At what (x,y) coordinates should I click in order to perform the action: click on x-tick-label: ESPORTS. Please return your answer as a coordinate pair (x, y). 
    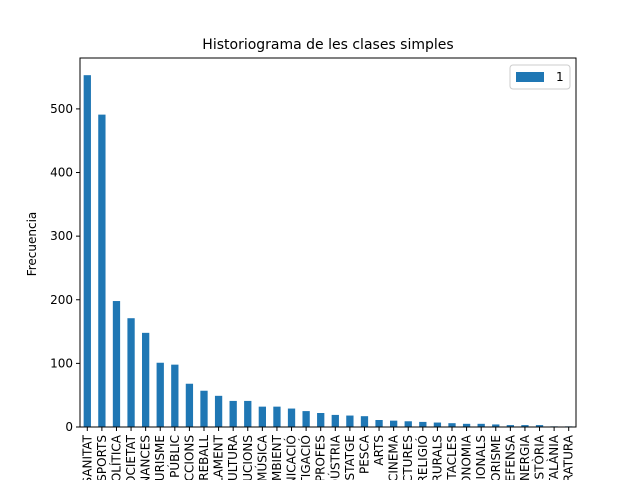
    Looking at the image, I should click on (102, 457).